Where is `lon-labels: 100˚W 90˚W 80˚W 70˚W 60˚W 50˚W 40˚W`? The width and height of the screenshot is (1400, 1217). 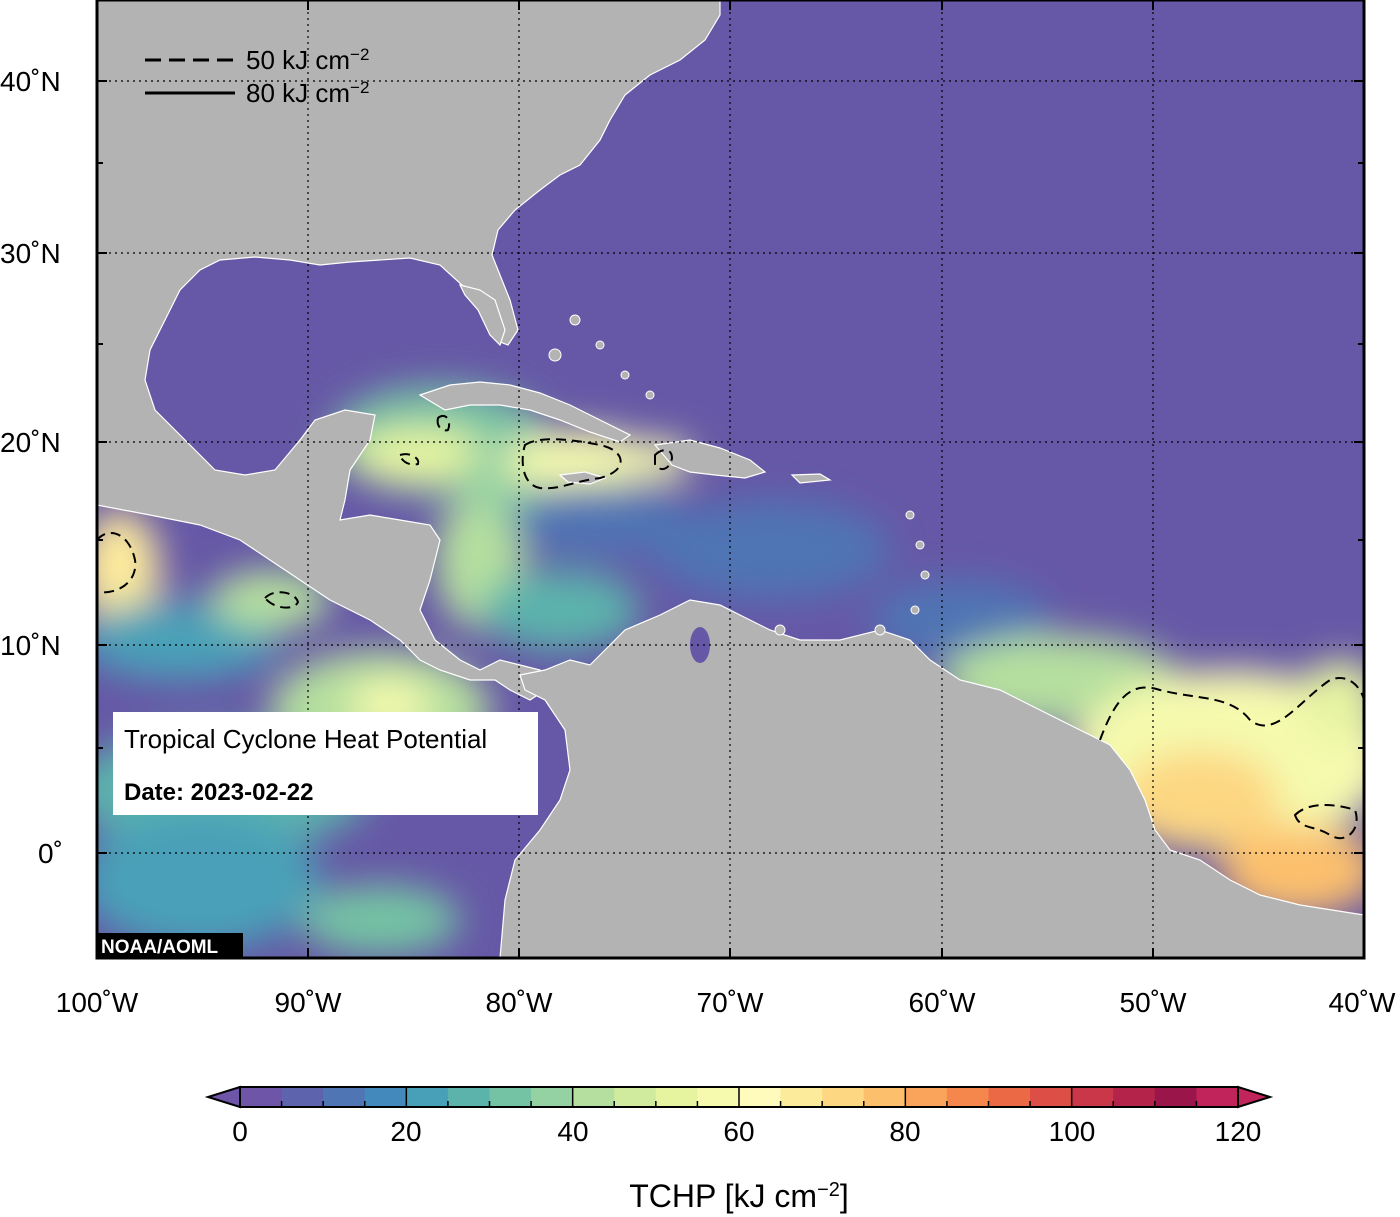
lon-labels: 100˚W 90˚W 80˚W 70˚W 60˚W 50˚W 40˚W is located at coordinates (726, 1002).